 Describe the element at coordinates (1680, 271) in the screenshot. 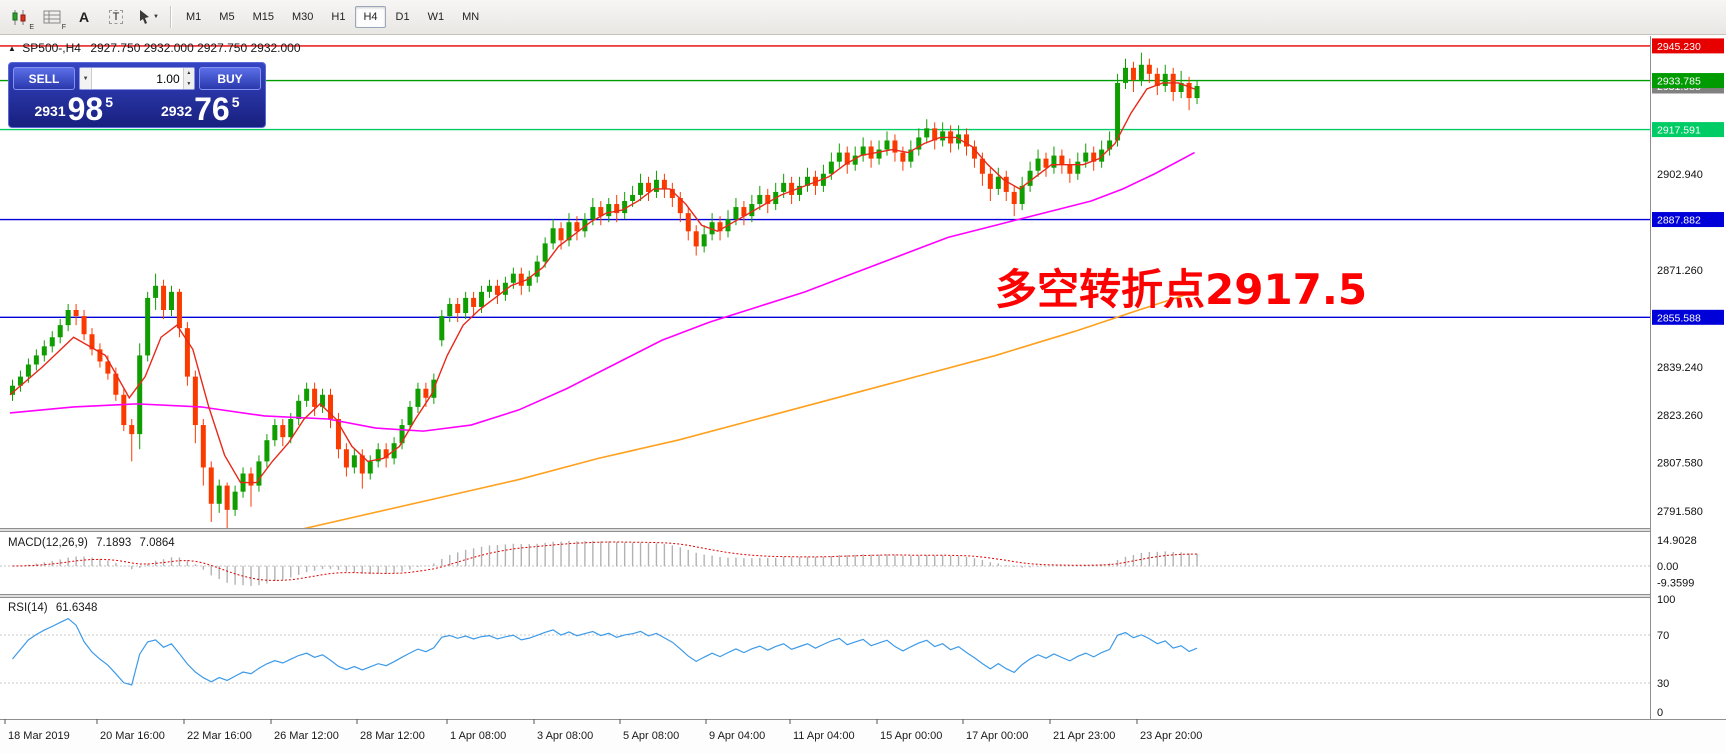

I see `svg-text: 2871.260` at that location.